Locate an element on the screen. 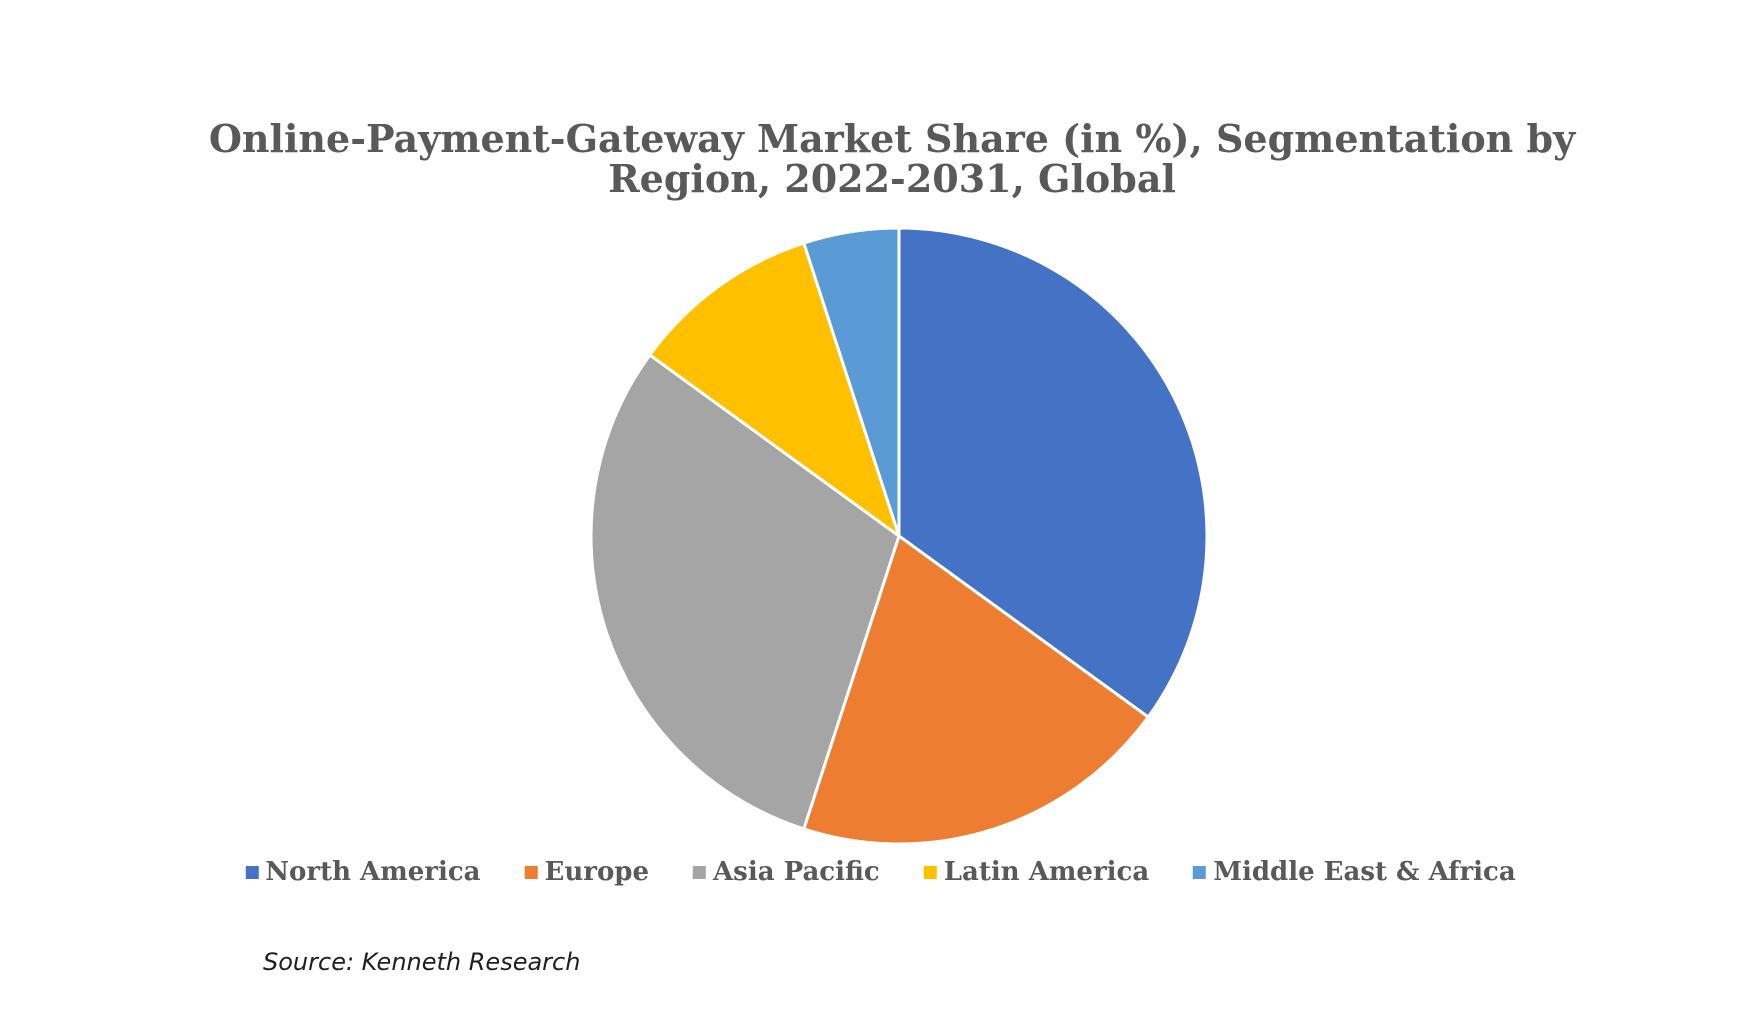  legend-swatch-europe is located at coordinates (531, 872).